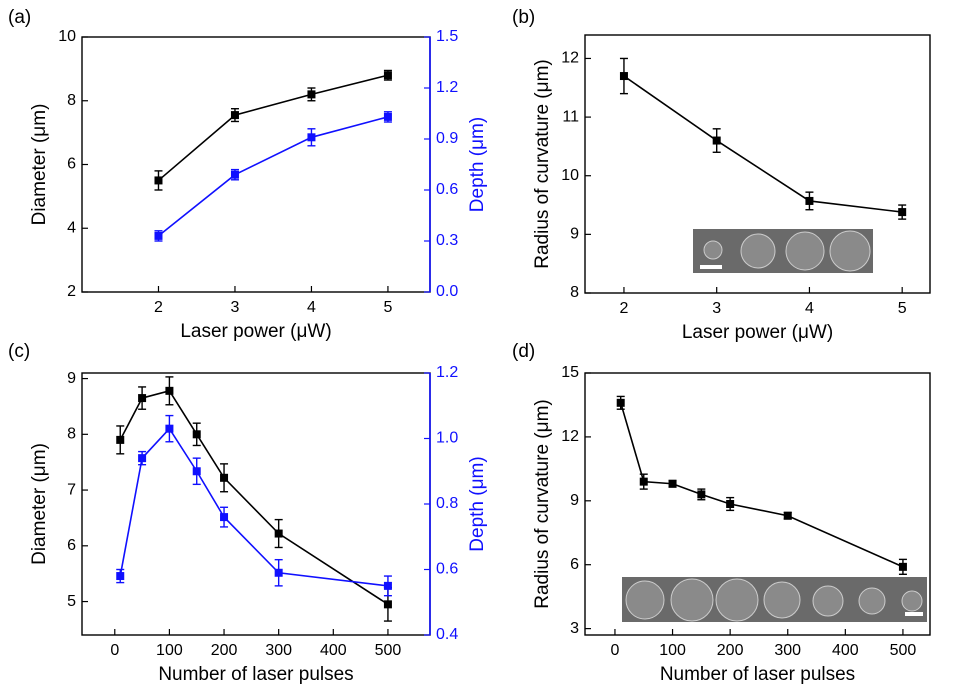 The image size is (959, 684). I want to click on x-tick-label: 0, so click(614, 650).